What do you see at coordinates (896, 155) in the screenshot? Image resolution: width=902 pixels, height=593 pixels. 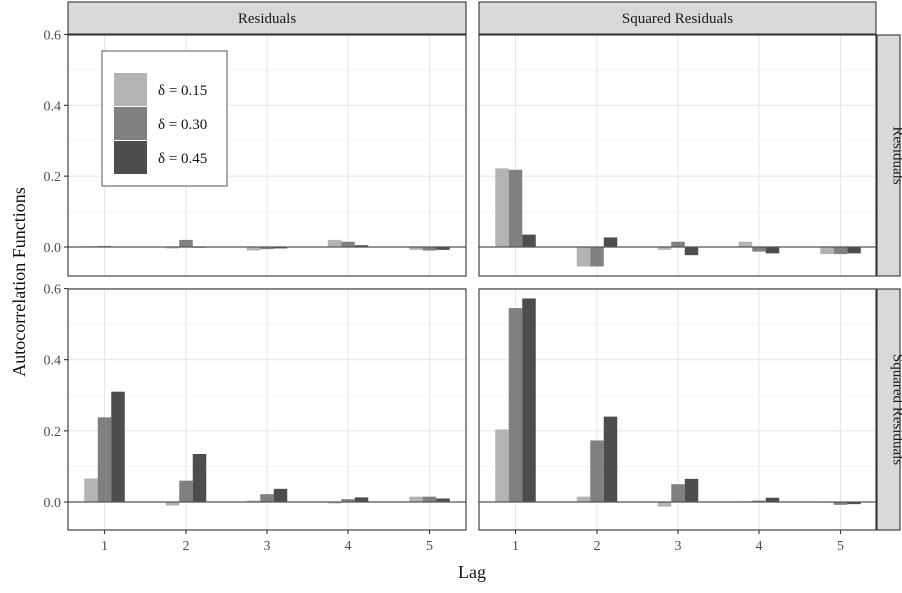 I see `row-strip-label: Residuals` at bounding box center [896, 155].